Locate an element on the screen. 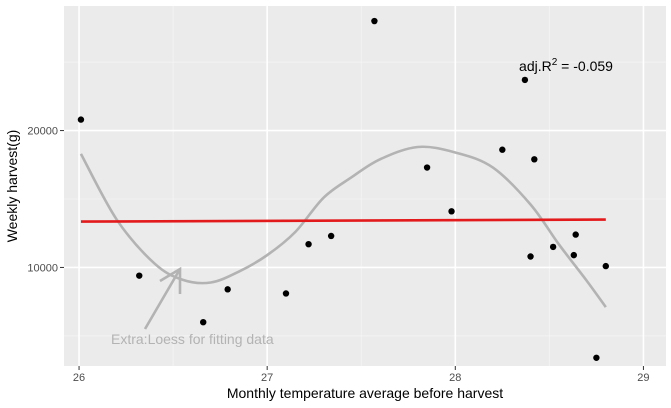  r2-annotation: adj.R2 = -0.059 is located at coordinates (566, 65).